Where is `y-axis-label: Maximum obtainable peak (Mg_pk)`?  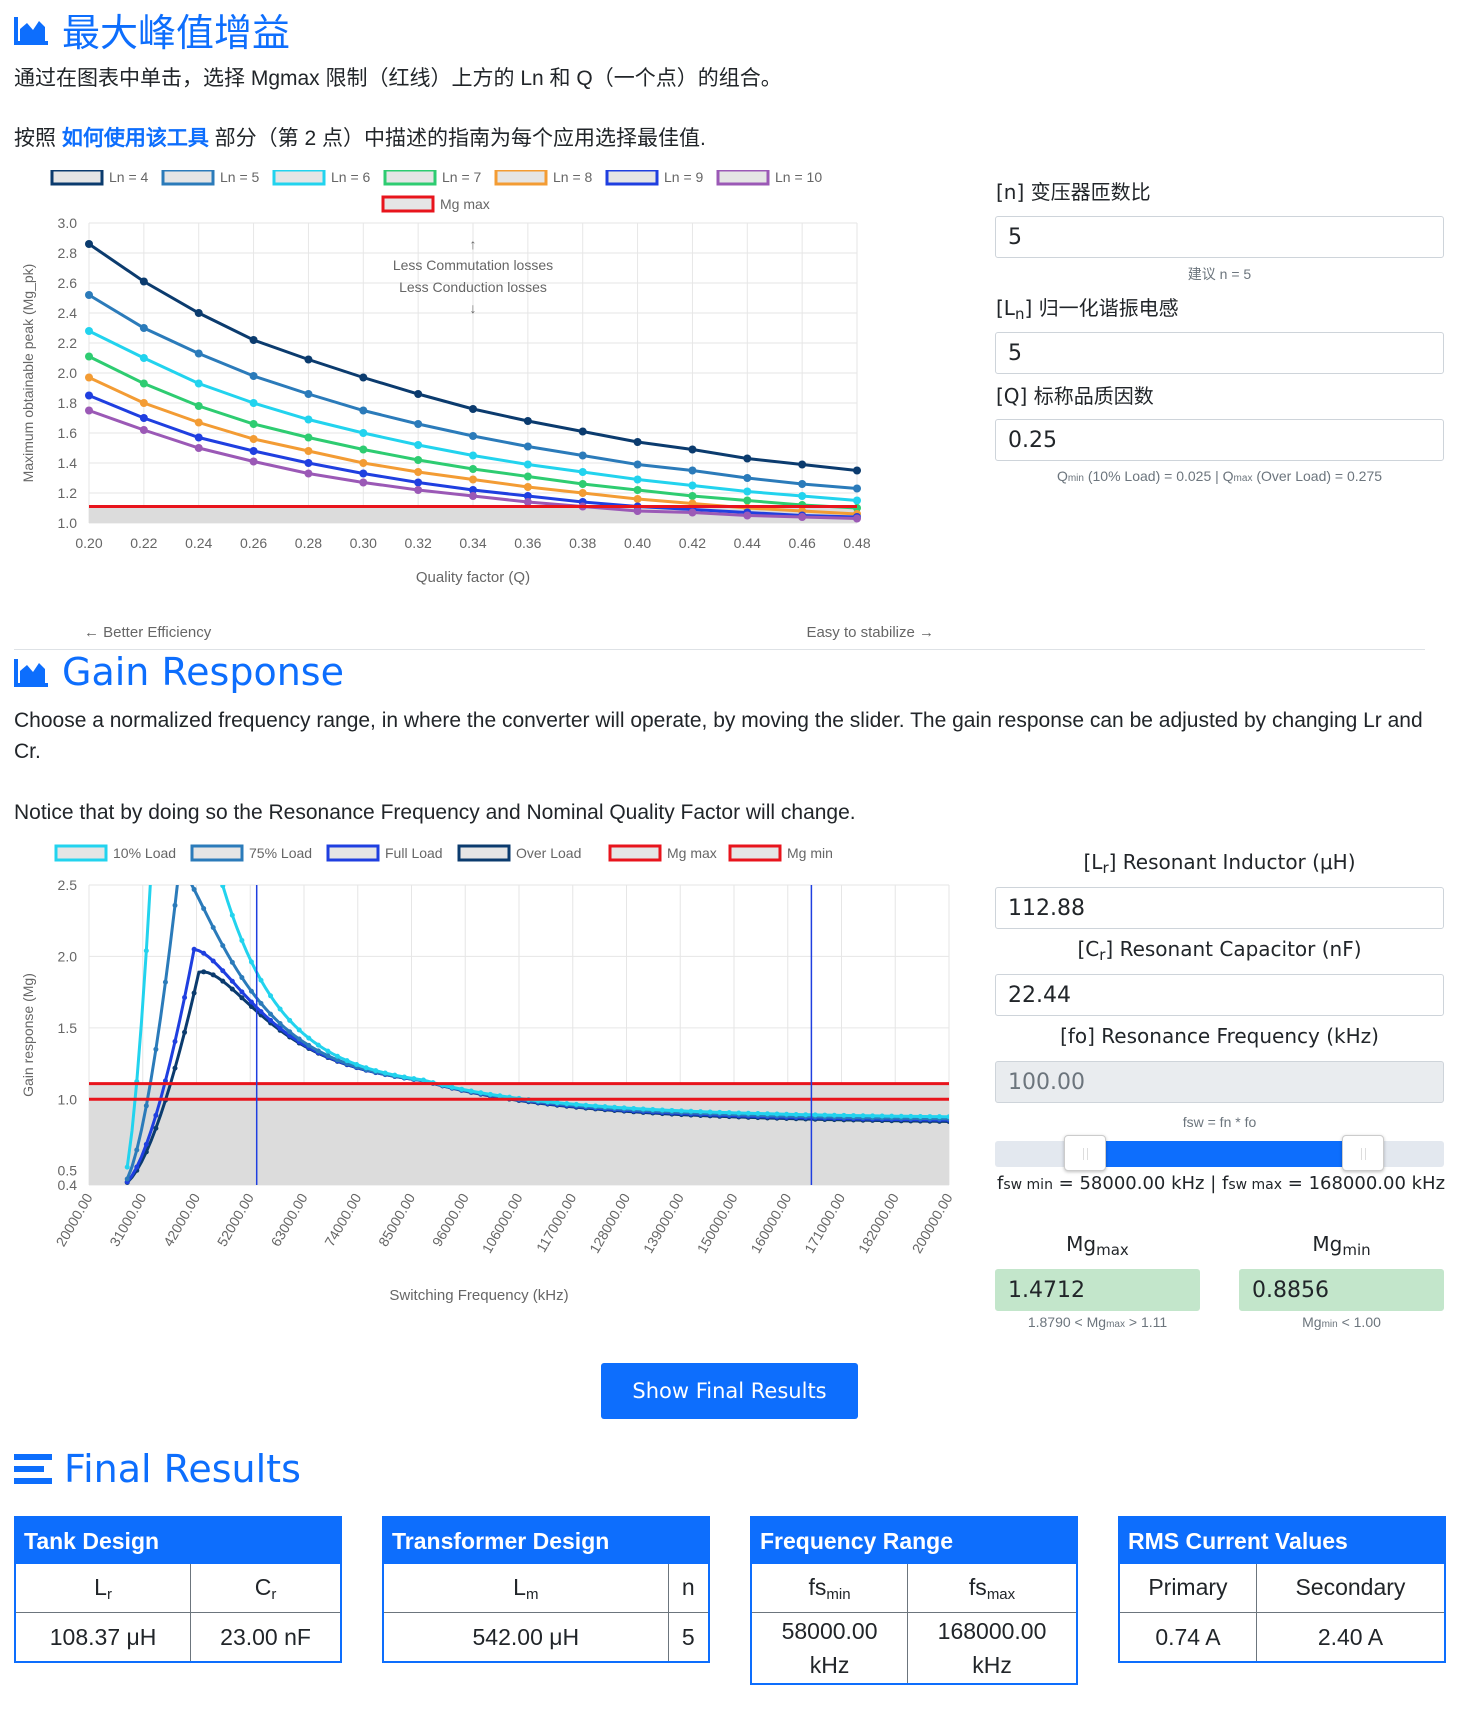
y-axis-label: Maximum obtainable peak (Mg_pk) is located at coordinates (28, 373).